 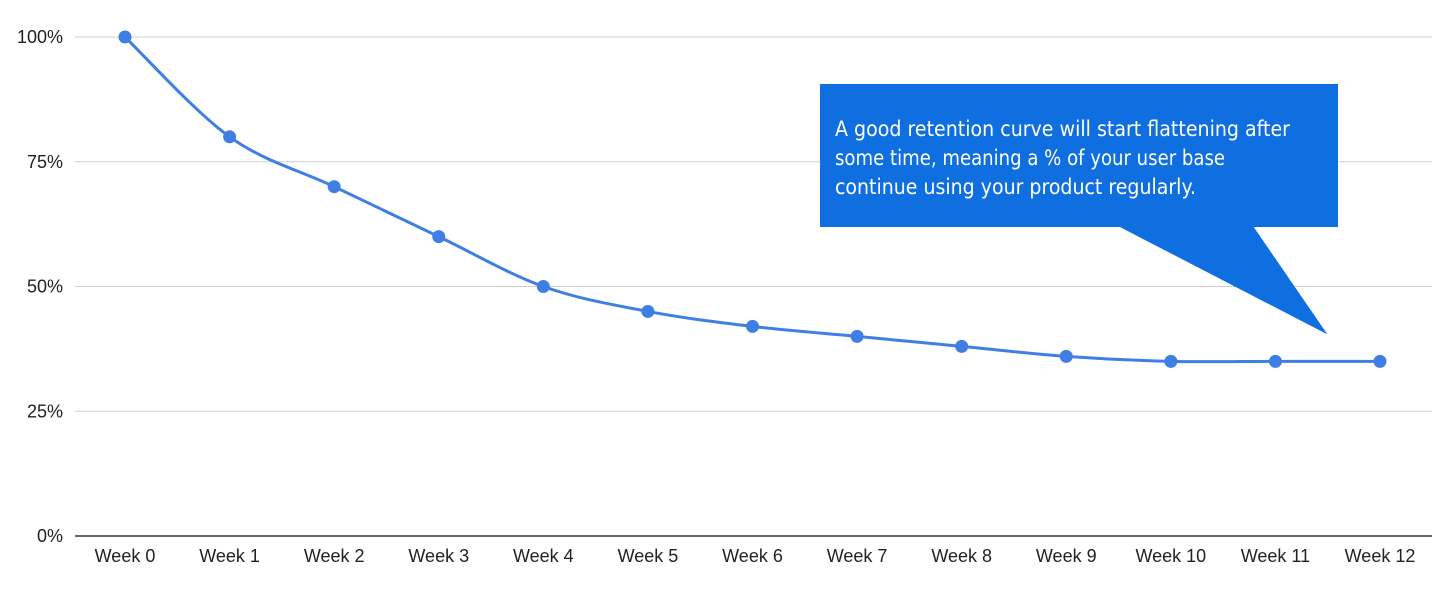 What do you see at coordinates (45, 287) in the screenshot?
I see `y-tick-label: 50%` at bounding box center [45, 287].